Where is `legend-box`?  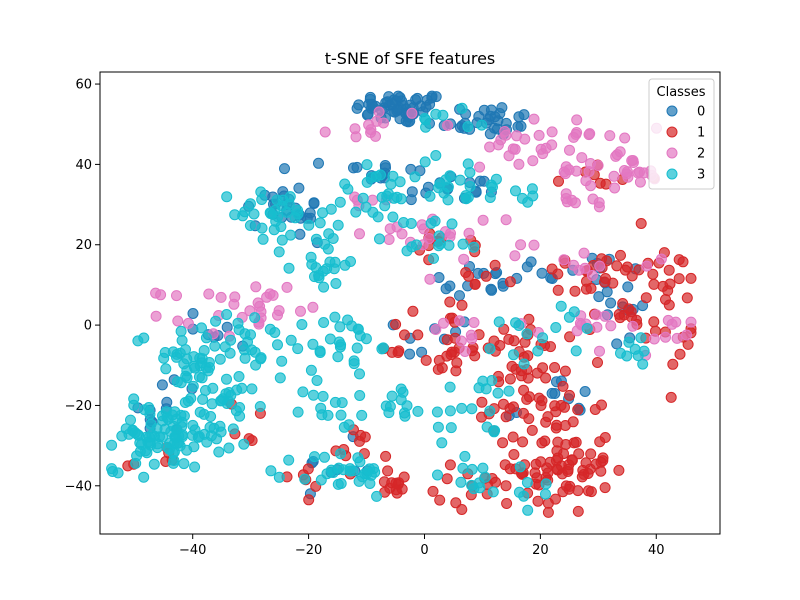 legend-box is located at coordinates (681, 134).